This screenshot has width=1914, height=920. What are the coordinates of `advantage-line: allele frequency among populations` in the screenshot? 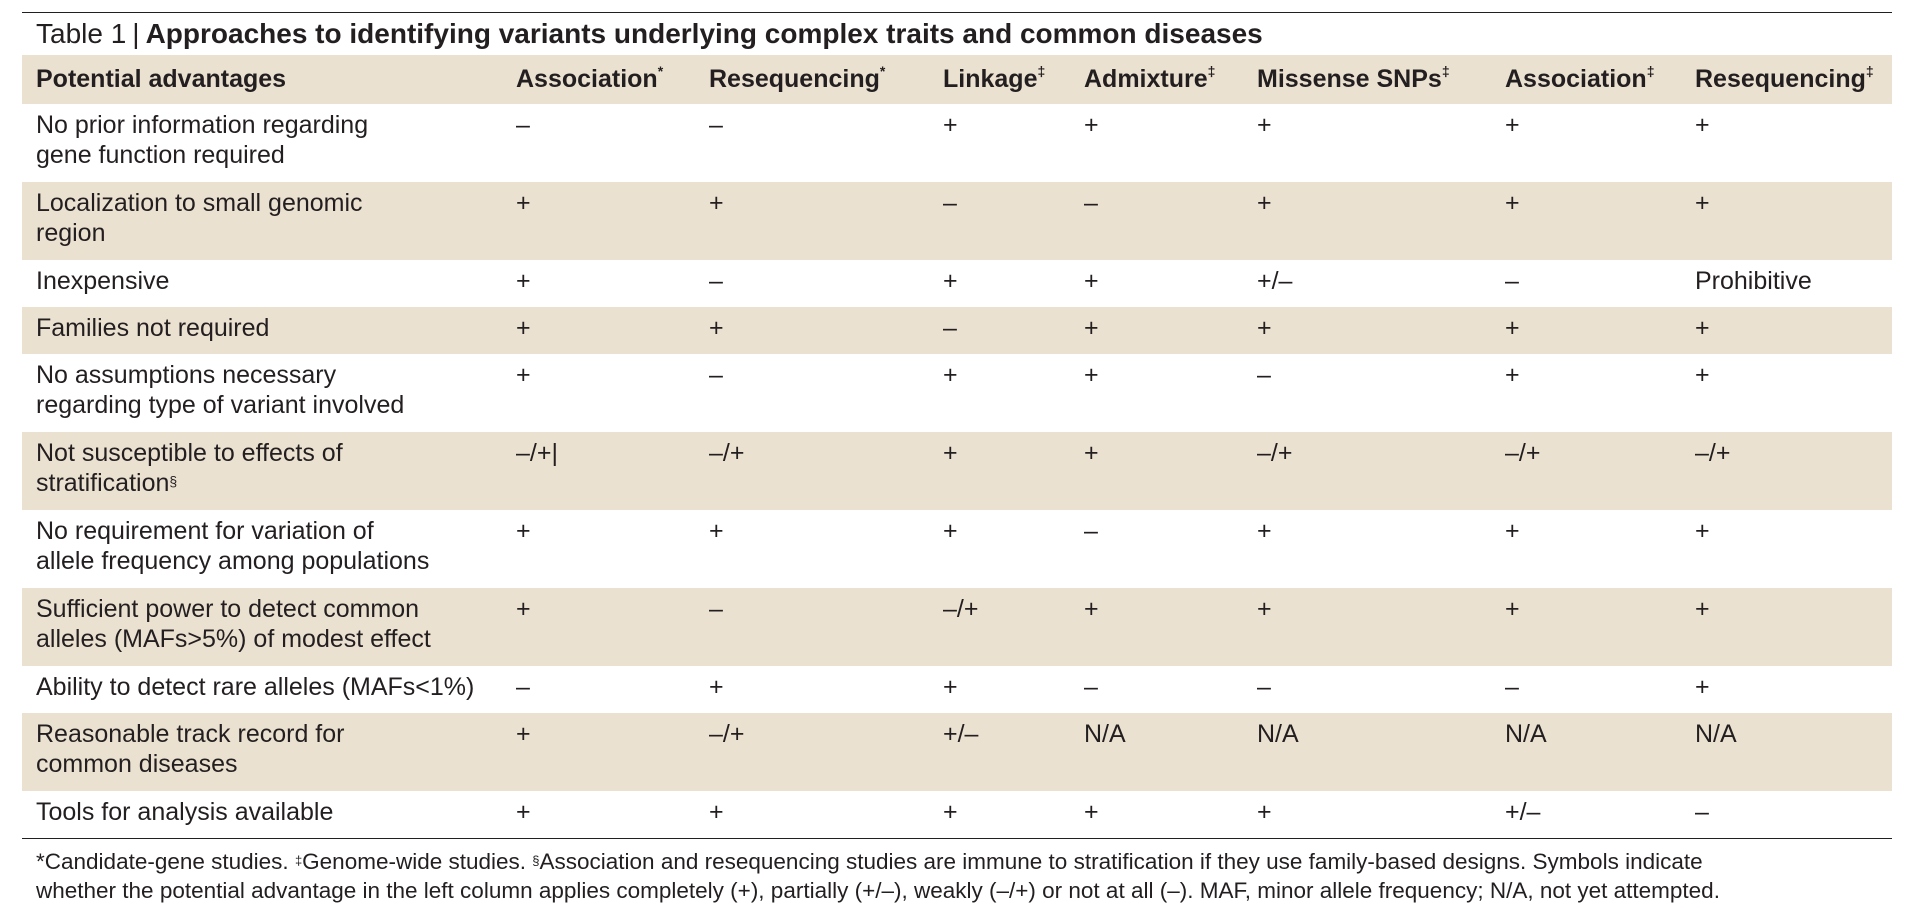 It's located at (269, 561).